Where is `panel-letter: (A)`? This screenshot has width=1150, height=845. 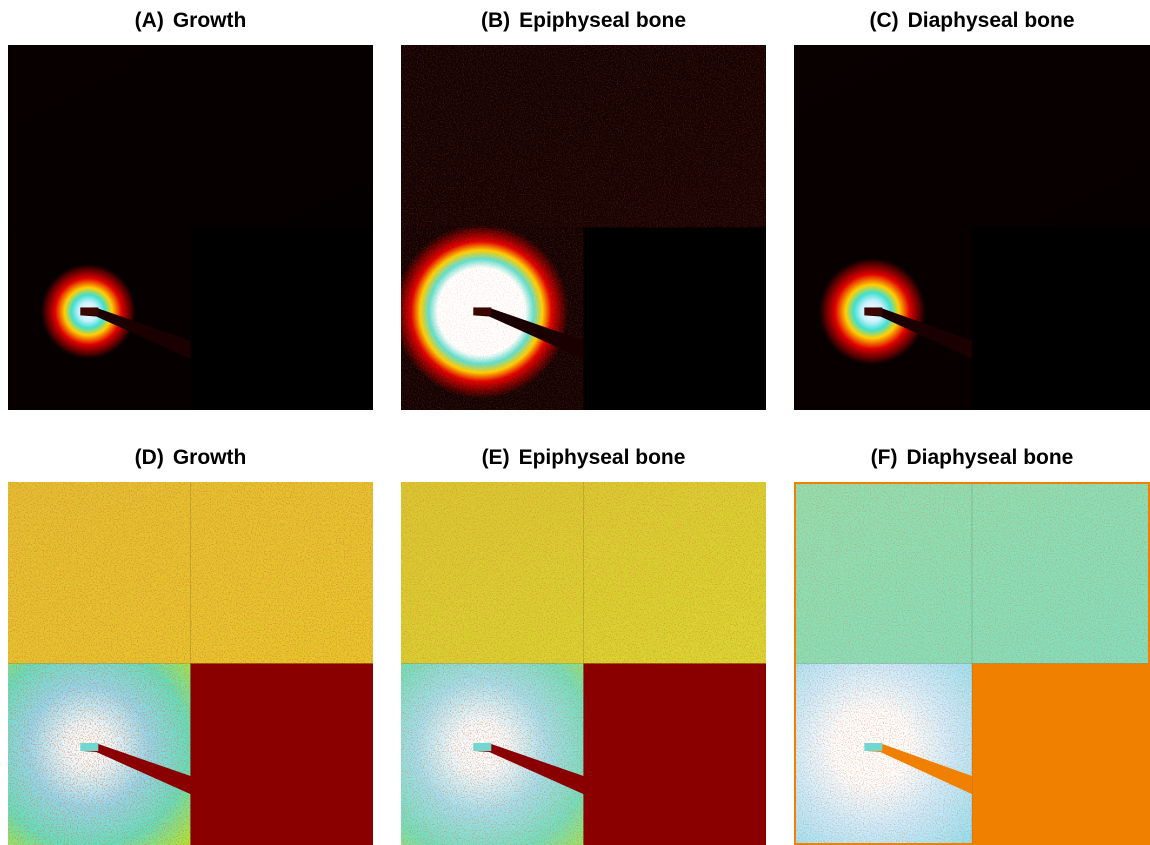 panel-letter: (A) is located at coordinates (149, 20).